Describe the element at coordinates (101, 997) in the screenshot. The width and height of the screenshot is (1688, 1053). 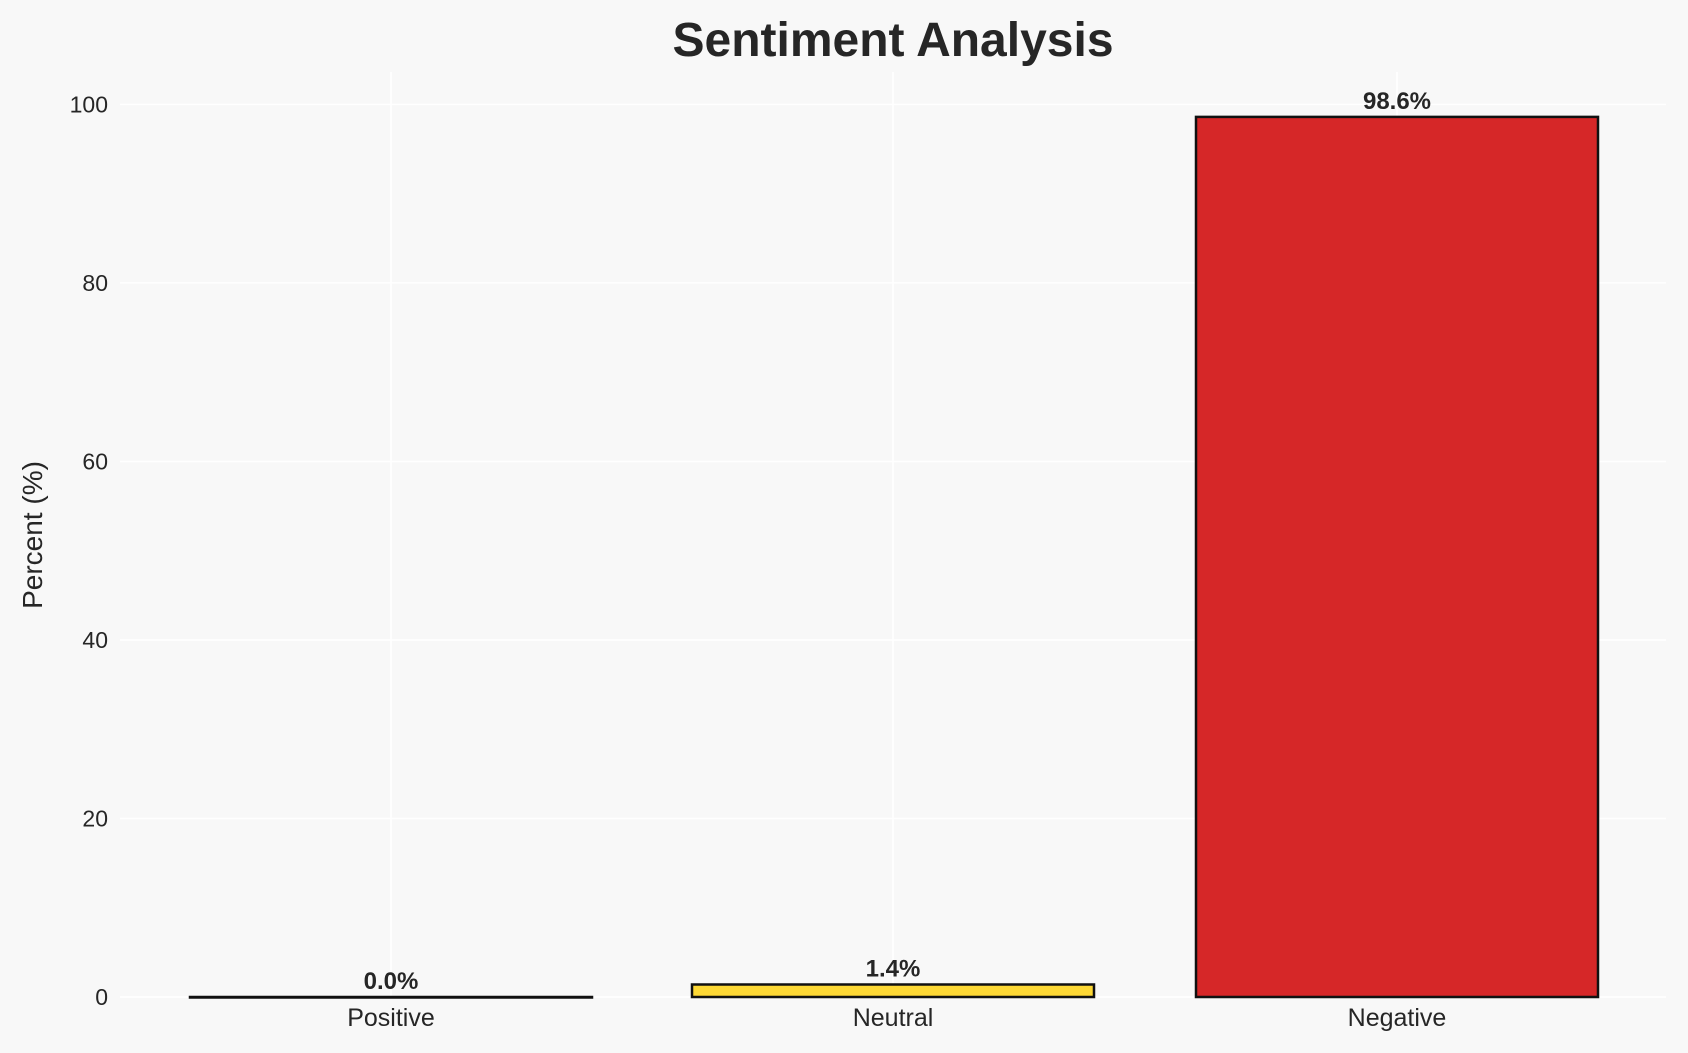
I see `y-tick-label: 0` at that location.